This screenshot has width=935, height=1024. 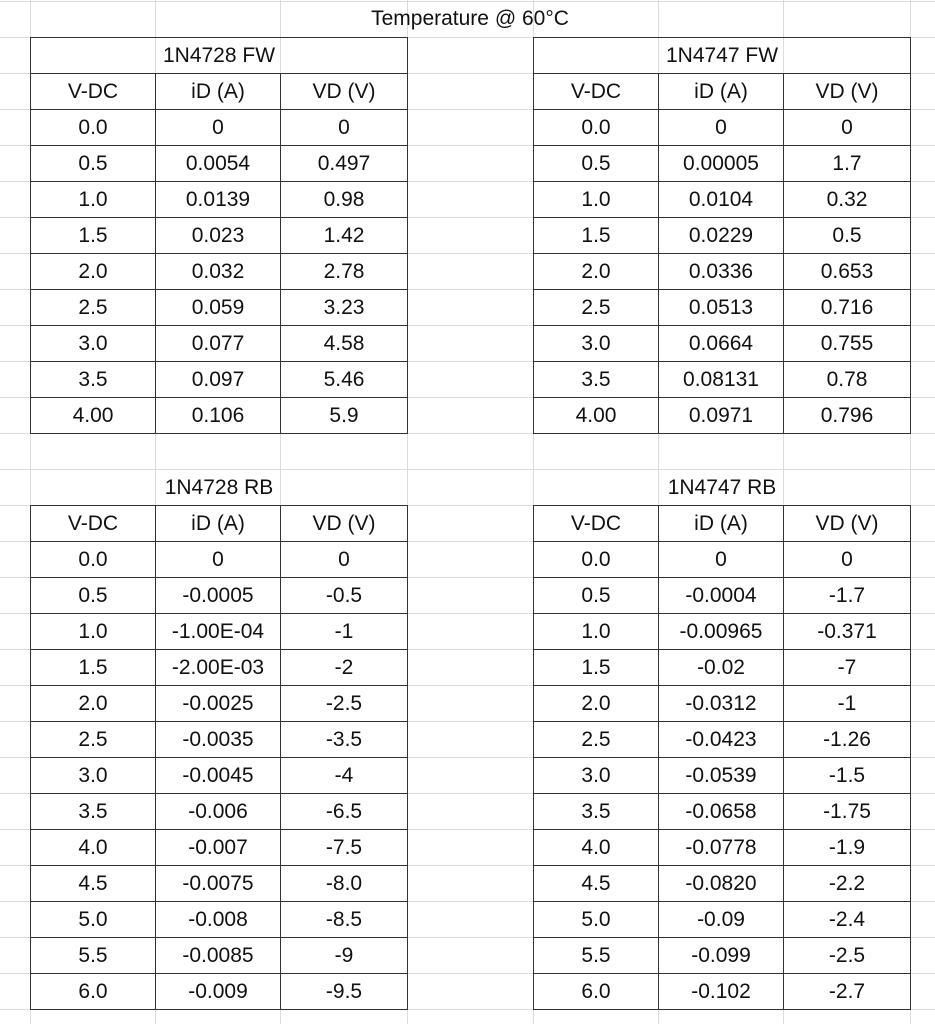 I want to click on table-cell: 0.497, so click(x=344, y=163).